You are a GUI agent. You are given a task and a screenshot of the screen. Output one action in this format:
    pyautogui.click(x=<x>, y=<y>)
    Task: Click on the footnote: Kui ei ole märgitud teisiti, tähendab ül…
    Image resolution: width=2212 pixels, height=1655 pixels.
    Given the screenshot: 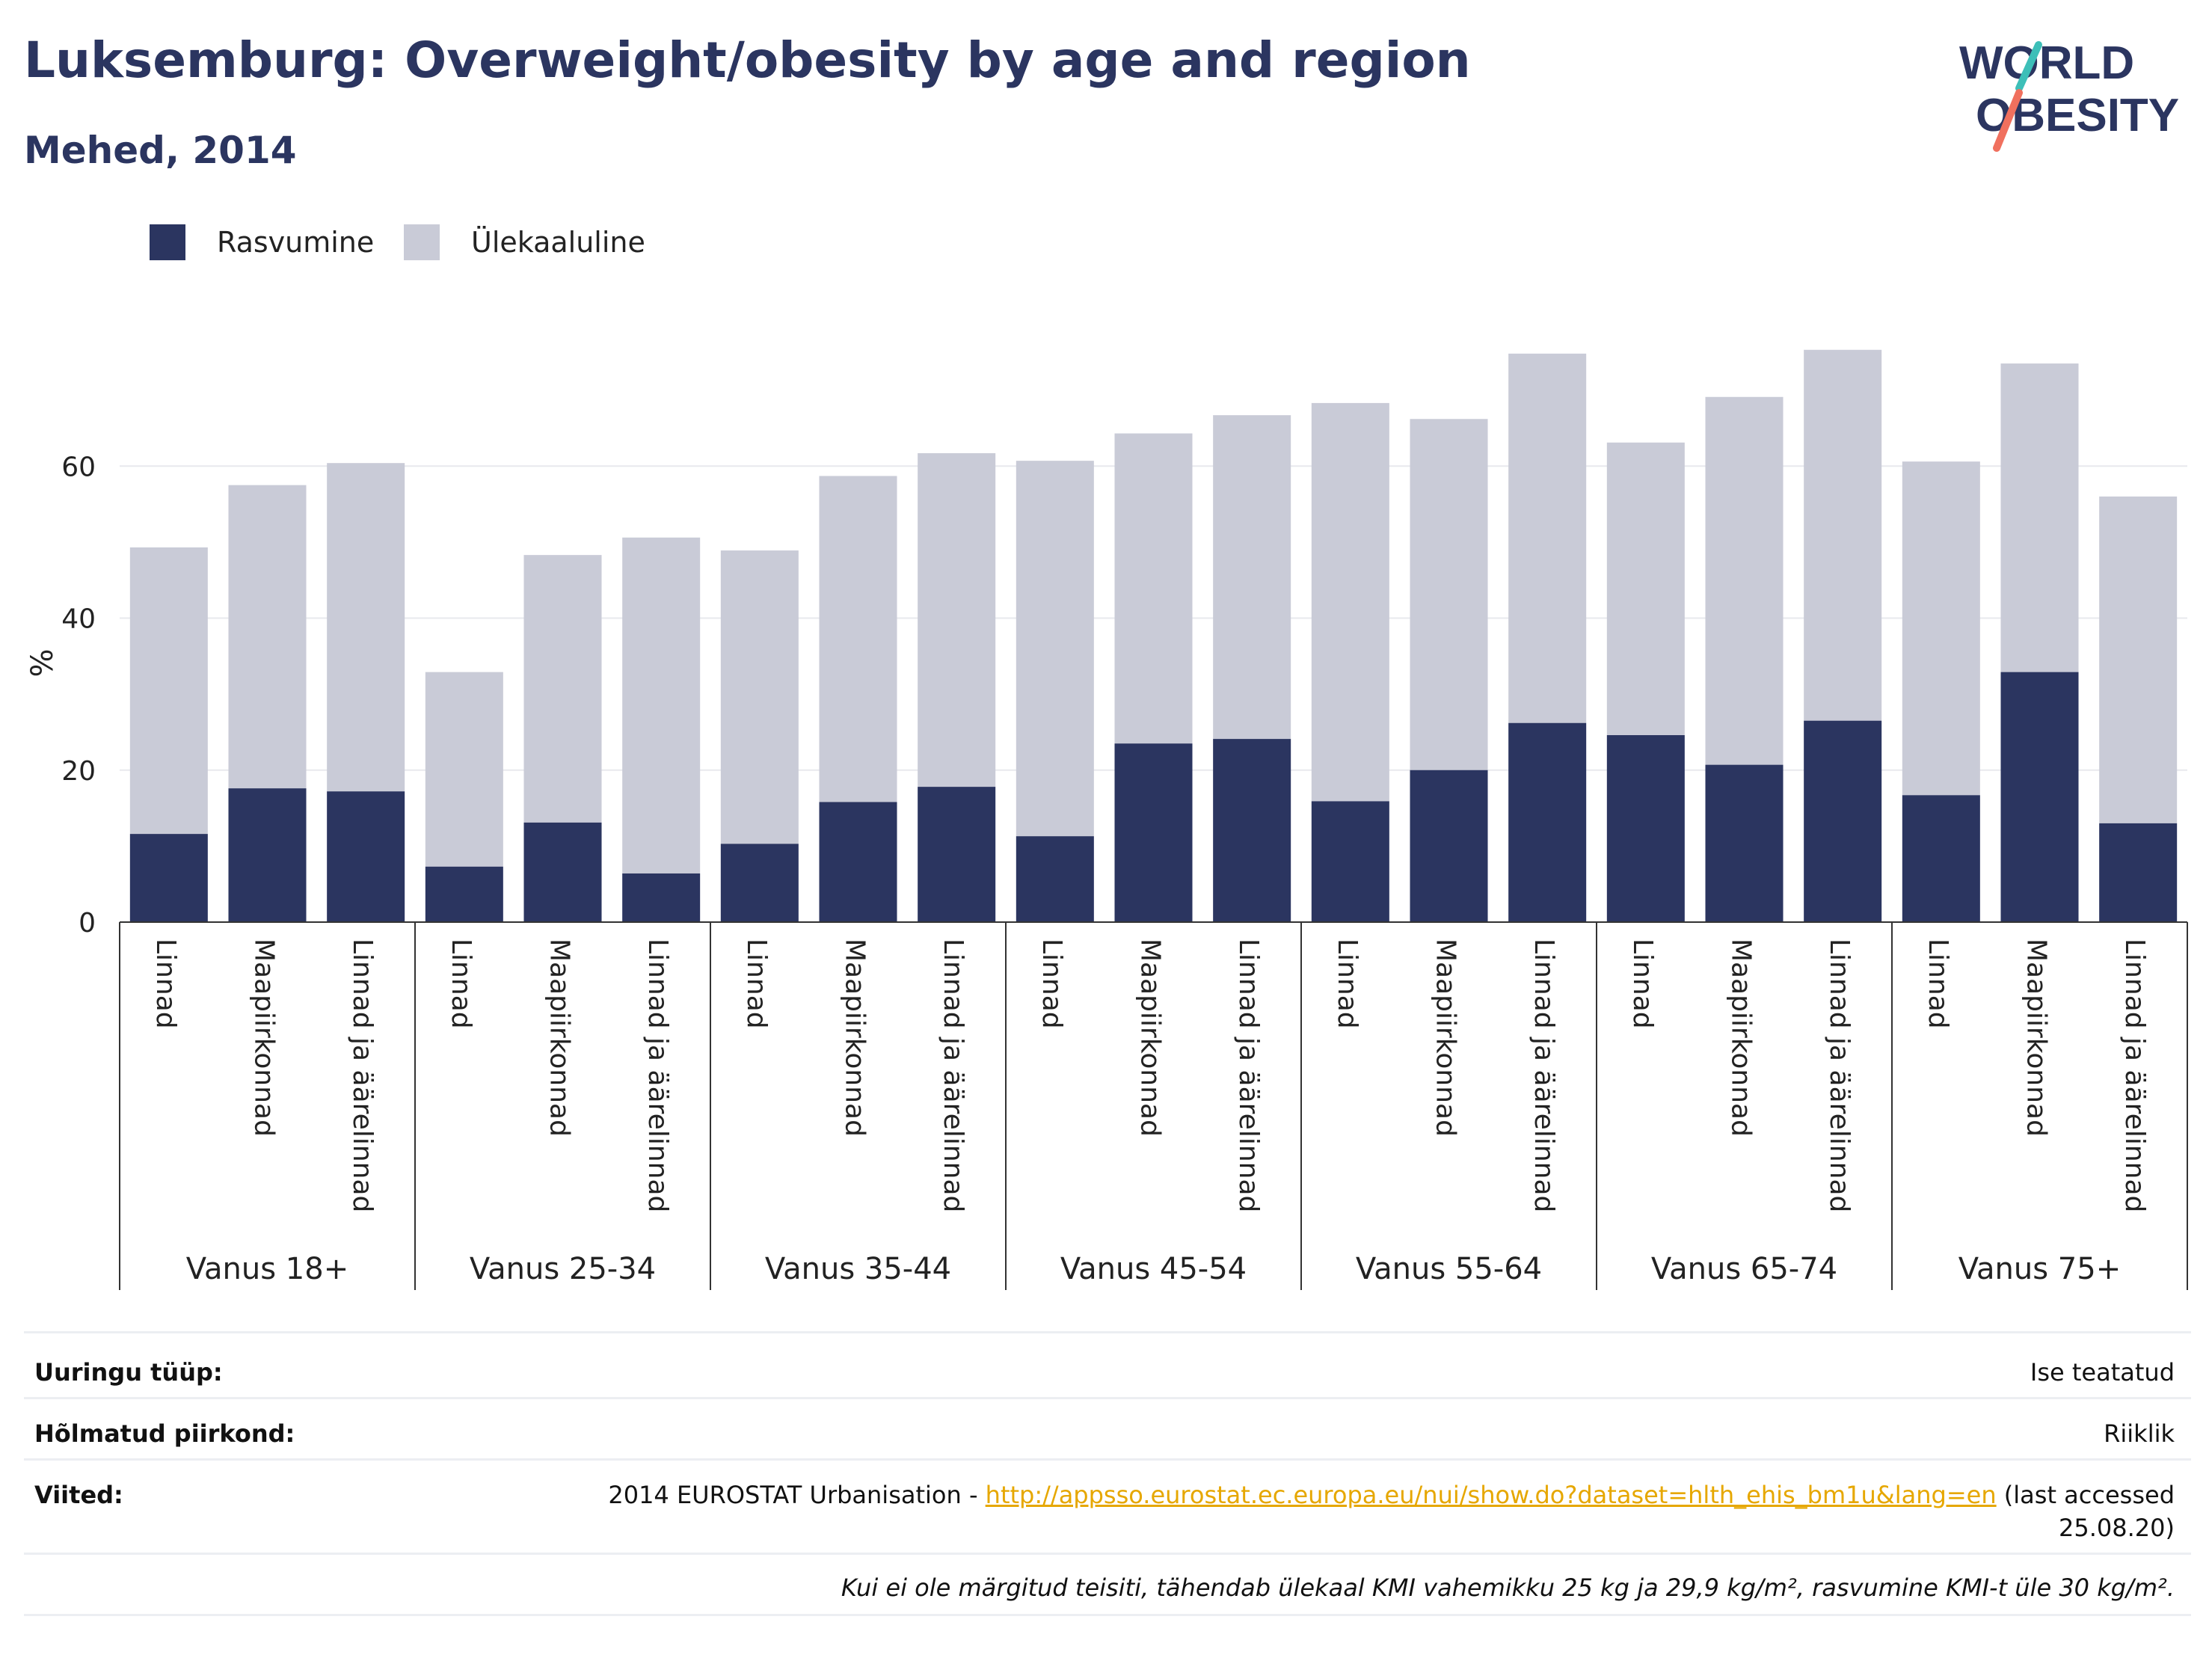 What is the action you would take?
    pyautogui.click(x=1508, y=1587)
    